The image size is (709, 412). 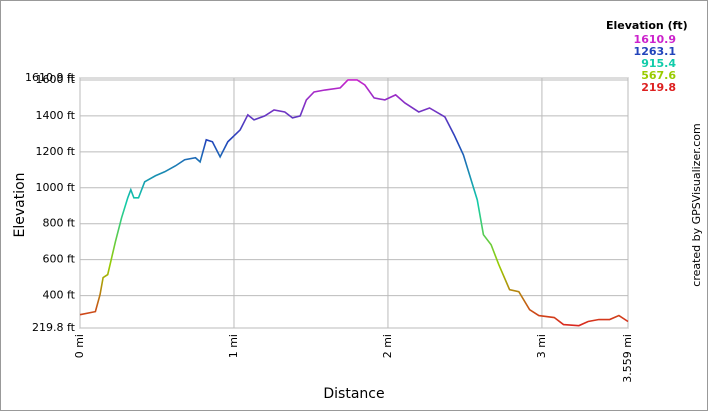 What do you see at coordinates (59, 259) in the screenshot?
I see `y-tick-label: 600 ft` at bounding box center [59, 259].